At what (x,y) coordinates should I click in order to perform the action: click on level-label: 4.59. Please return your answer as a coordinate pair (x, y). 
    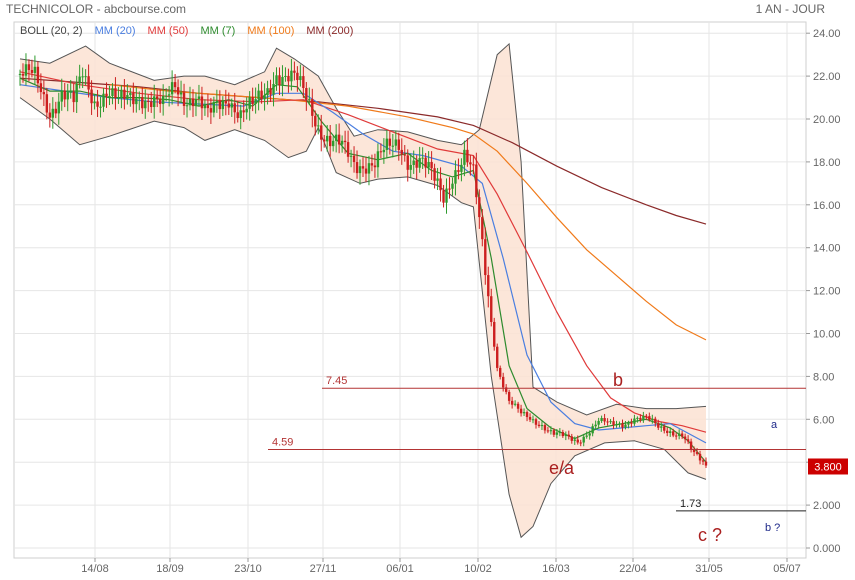
    Looking at the image, I should click on (282, 443).